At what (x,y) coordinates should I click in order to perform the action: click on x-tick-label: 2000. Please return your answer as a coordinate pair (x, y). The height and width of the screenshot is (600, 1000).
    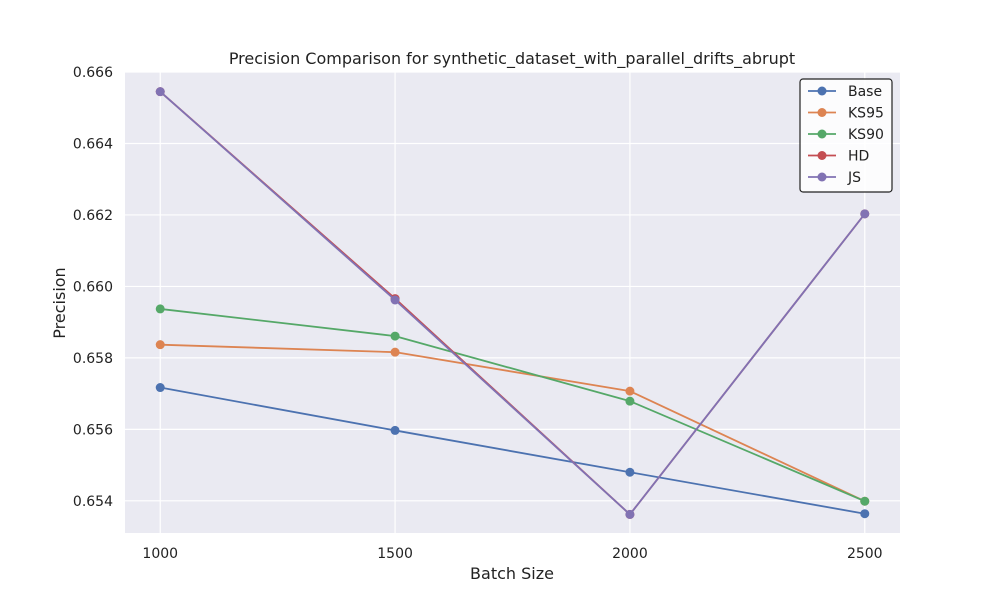
    Looking at the image, I should click on (630, 554).